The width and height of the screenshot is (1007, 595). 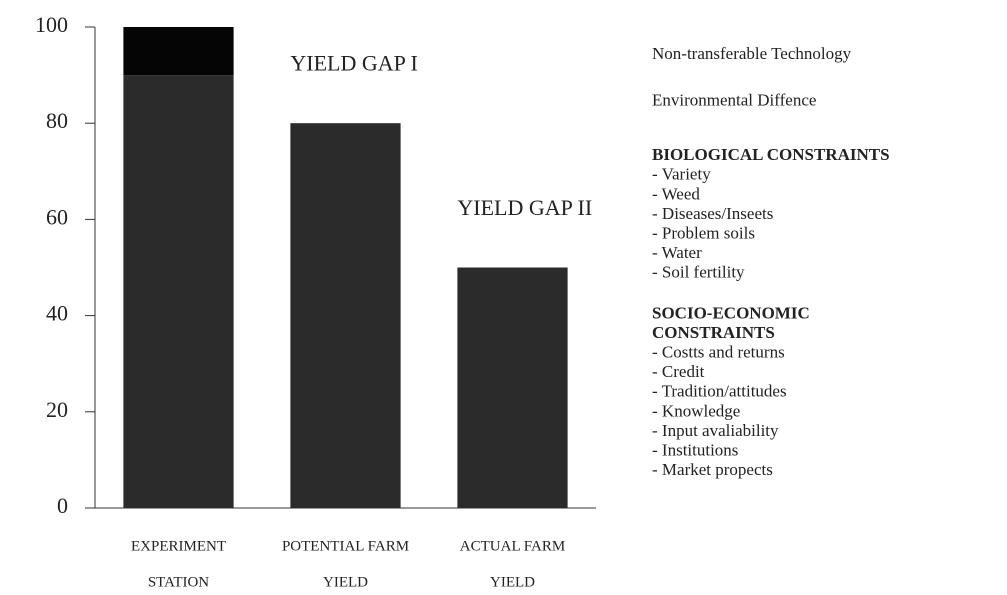 I want to click on side-heading: BIOLOGICAL CONSTRAINTS, so click(x=771, y=154).